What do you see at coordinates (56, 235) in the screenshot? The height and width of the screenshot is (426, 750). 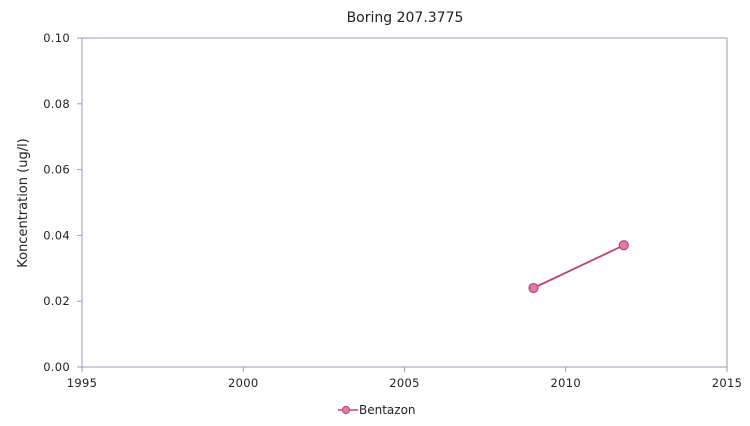 I see `y-tick-label: 0.04` at bounding box center [56, 235].